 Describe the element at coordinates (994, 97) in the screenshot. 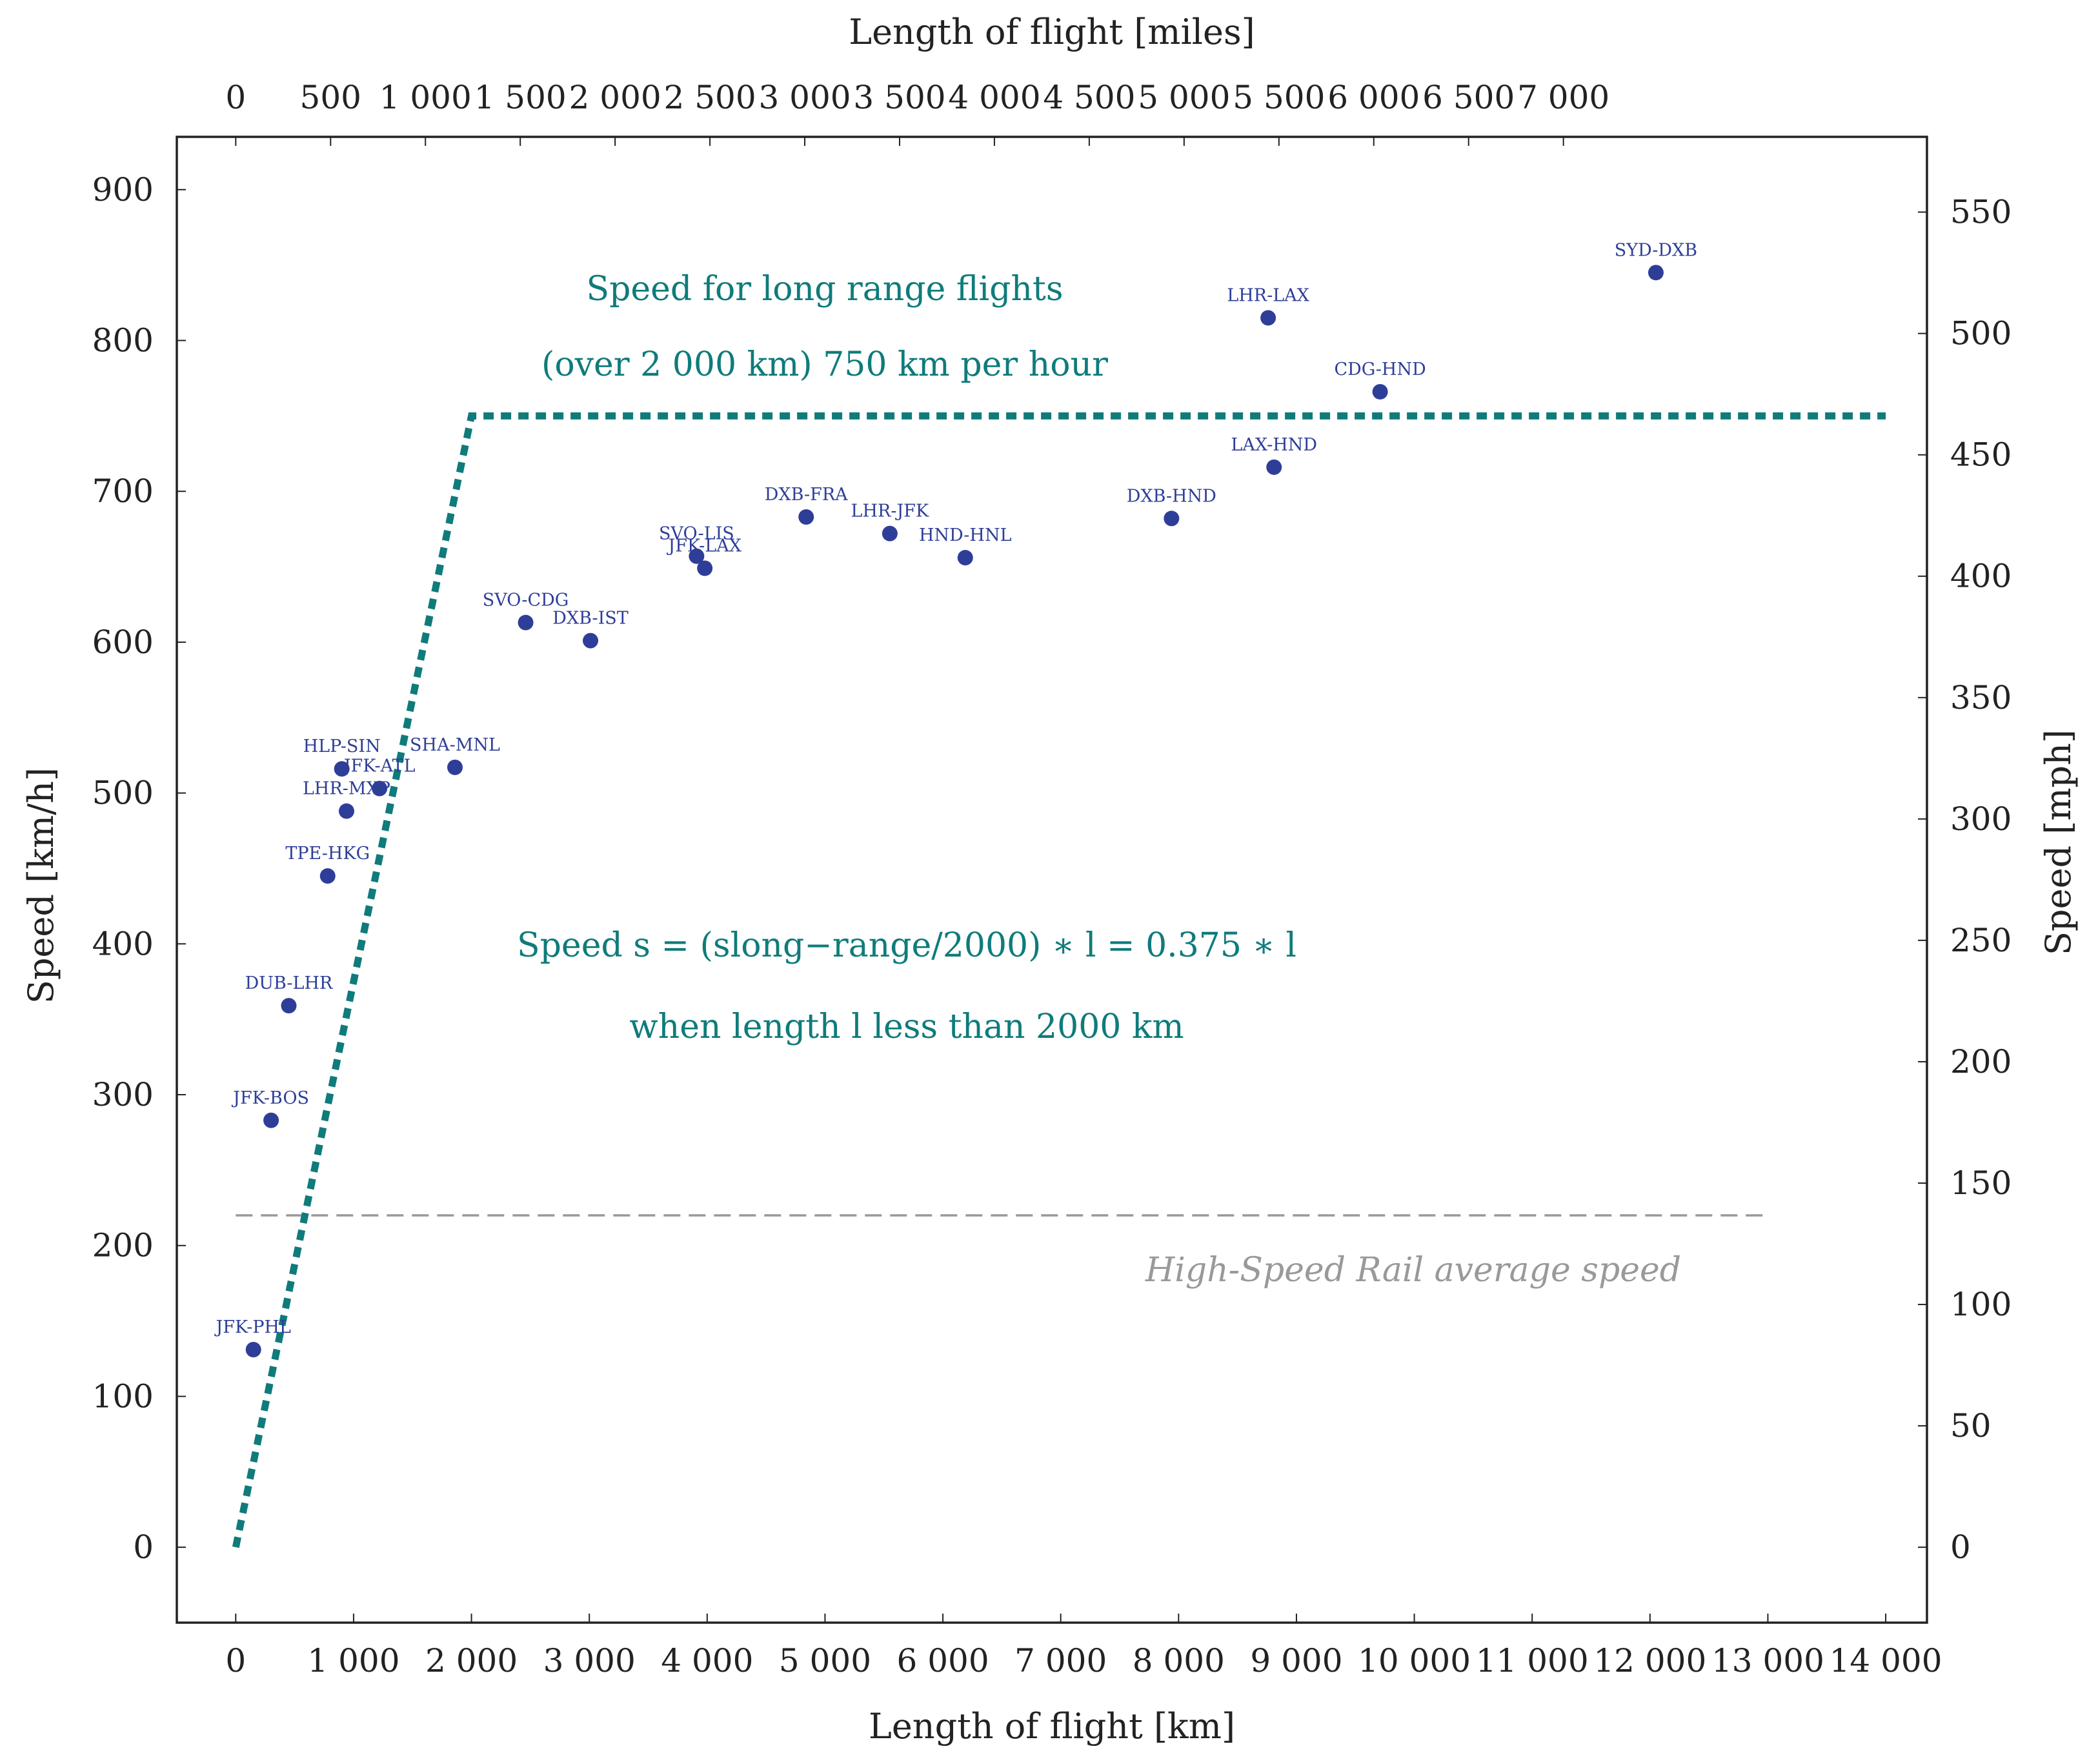

I see `top-tick-label: 4 000` at that location.